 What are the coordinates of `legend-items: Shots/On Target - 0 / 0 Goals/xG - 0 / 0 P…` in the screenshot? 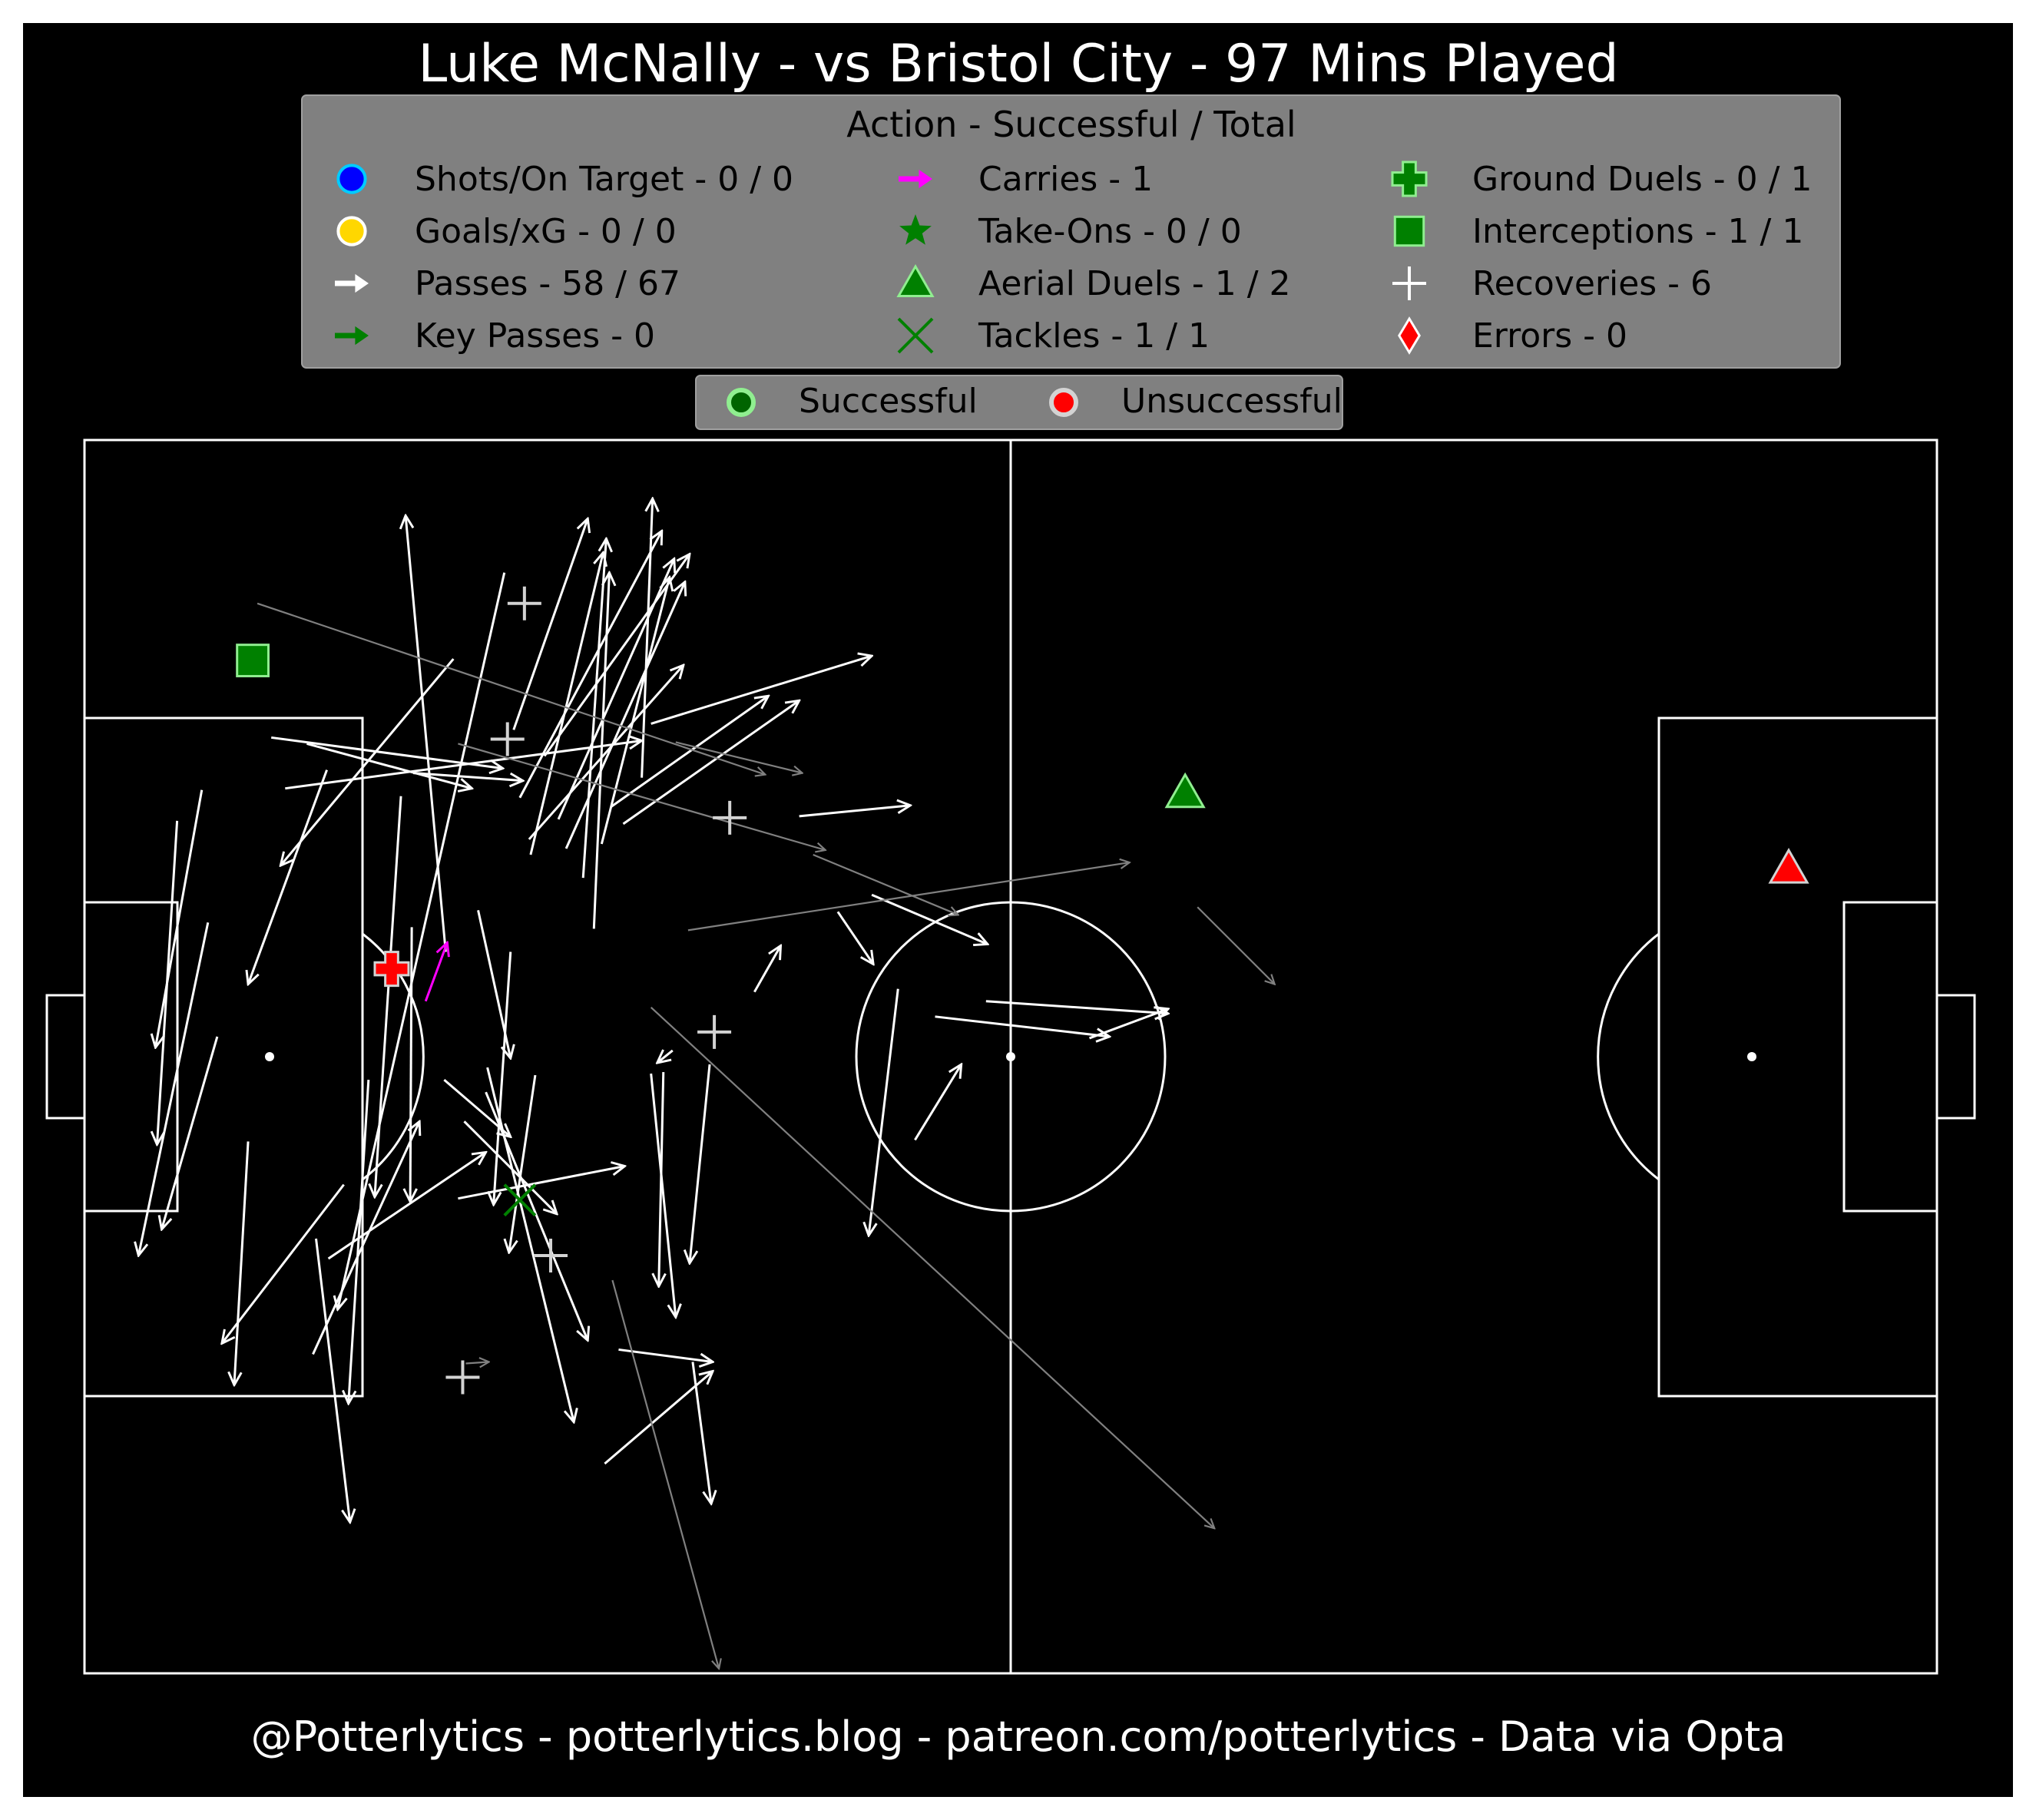 It's located at (1073, 258).